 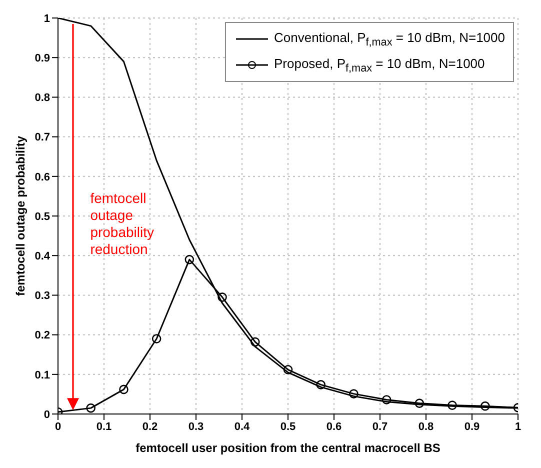 I want to click on y-axis-title: femtocell outage probability, so click(x=20, y=216).